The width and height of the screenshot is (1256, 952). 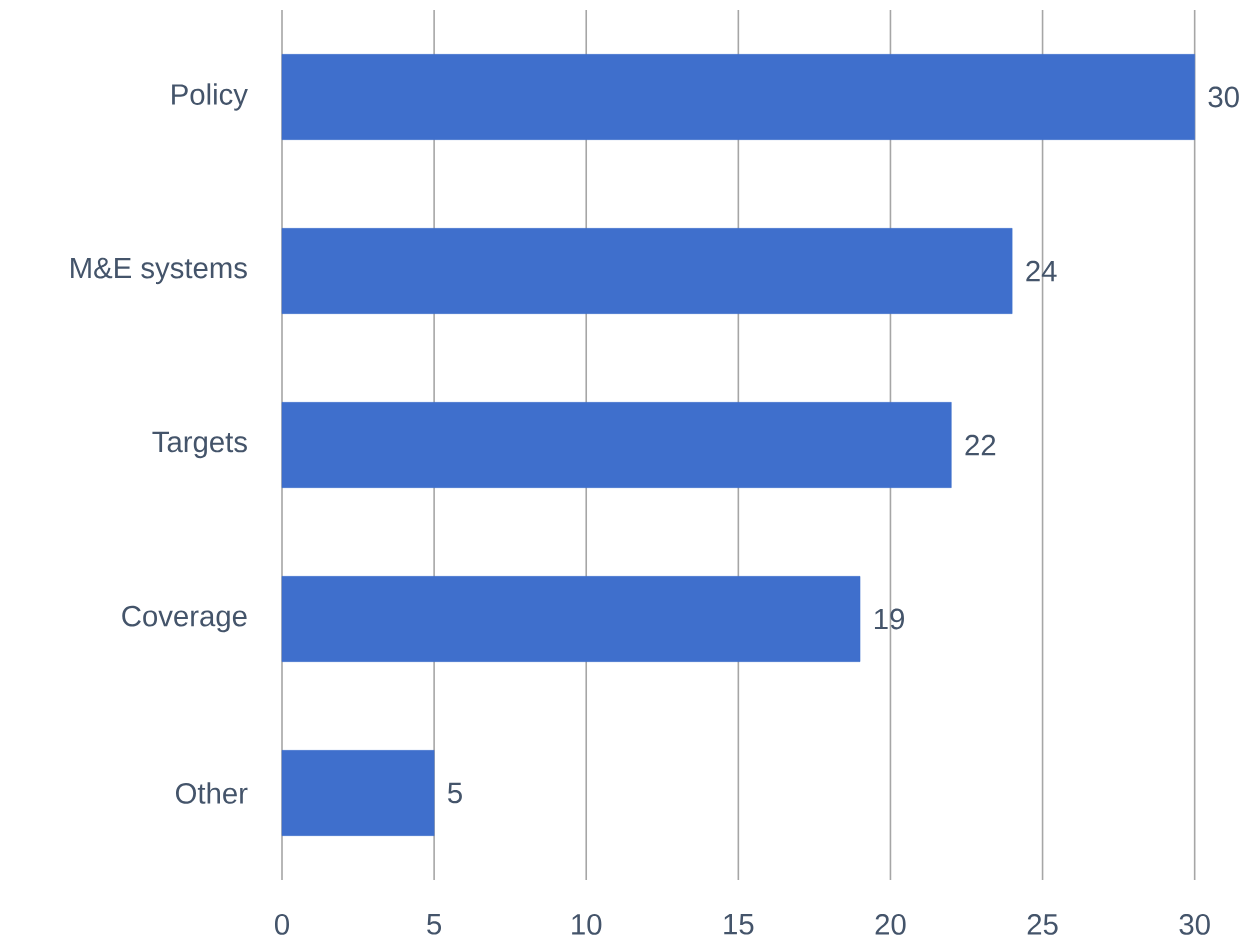 I want to click on y-tick-label: M&E systems, so click(x=159, y=271).